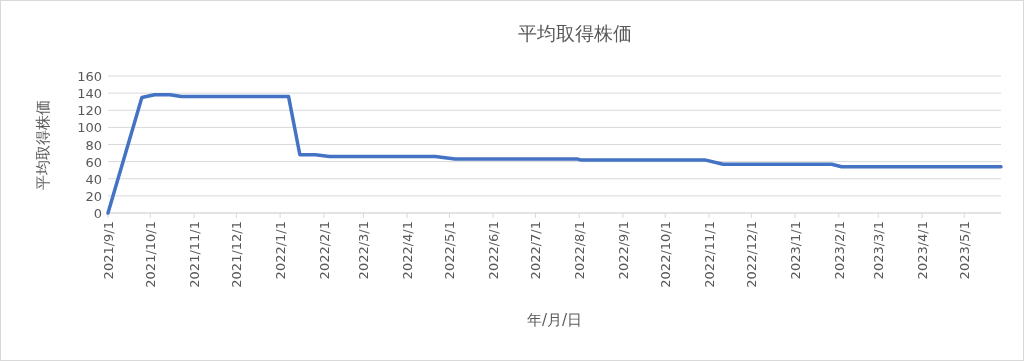  What do you see at coordinates (364, 250) in the screenshot?
I see `x-tick-label: 2022/3/1` at bounding box center [364, 250].